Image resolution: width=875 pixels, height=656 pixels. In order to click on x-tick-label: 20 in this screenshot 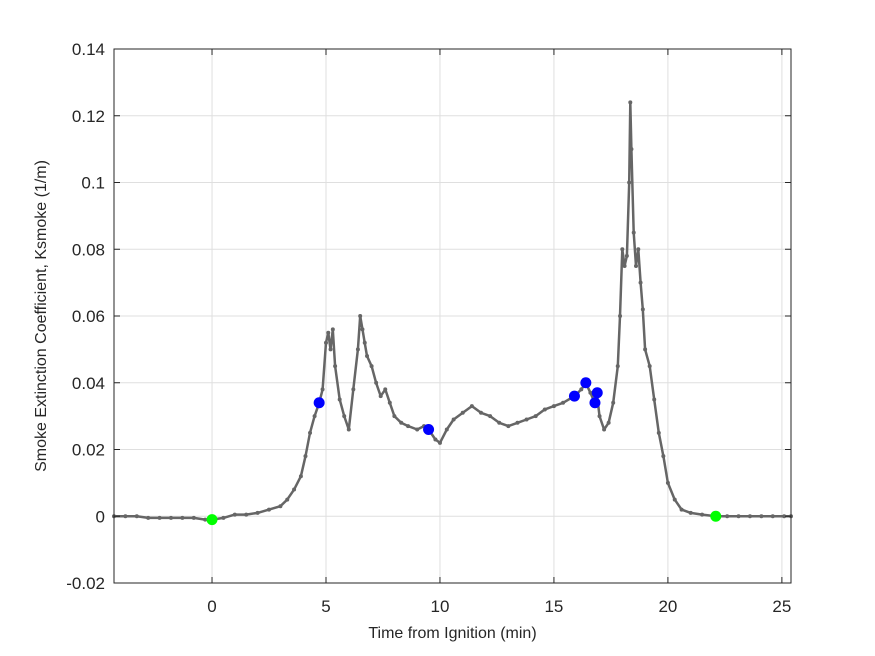, I will do `click(667, 606)`.